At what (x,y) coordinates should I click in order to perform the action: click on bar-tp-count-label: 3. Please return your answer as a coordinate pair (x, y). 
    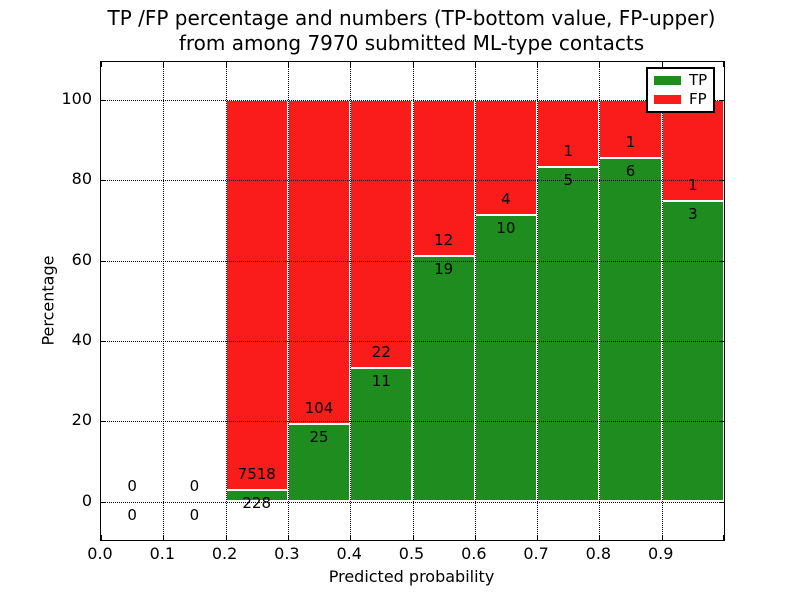
    Looking at the image, I should click on (693, 213).